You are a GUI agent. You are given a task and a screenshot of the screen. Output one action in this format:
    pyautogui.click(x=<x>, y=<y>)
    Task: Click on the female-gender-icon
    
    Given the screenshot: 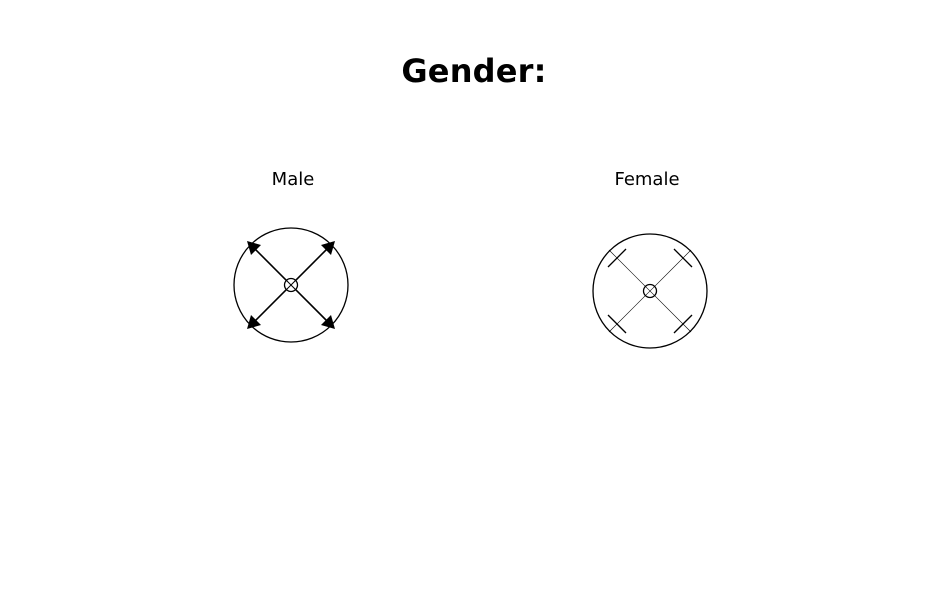 What is the action you would take?
    pyautogui.click(x=650, y=291)
    